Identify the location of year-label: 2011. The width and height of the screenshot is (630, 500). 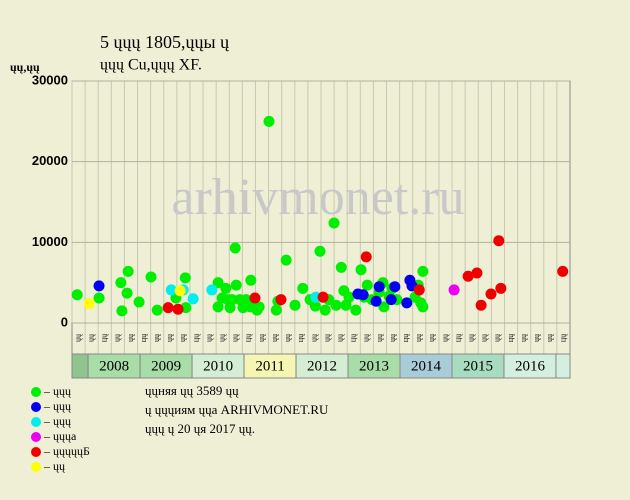
(269, 366).